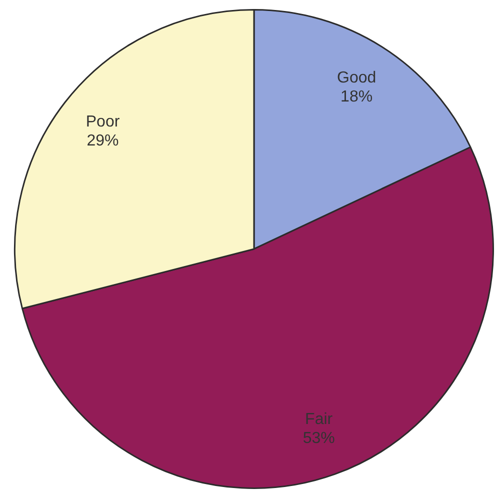 This screenshot has width=495, height=496. I want to click on slice-label: Good, so click(356, 77).